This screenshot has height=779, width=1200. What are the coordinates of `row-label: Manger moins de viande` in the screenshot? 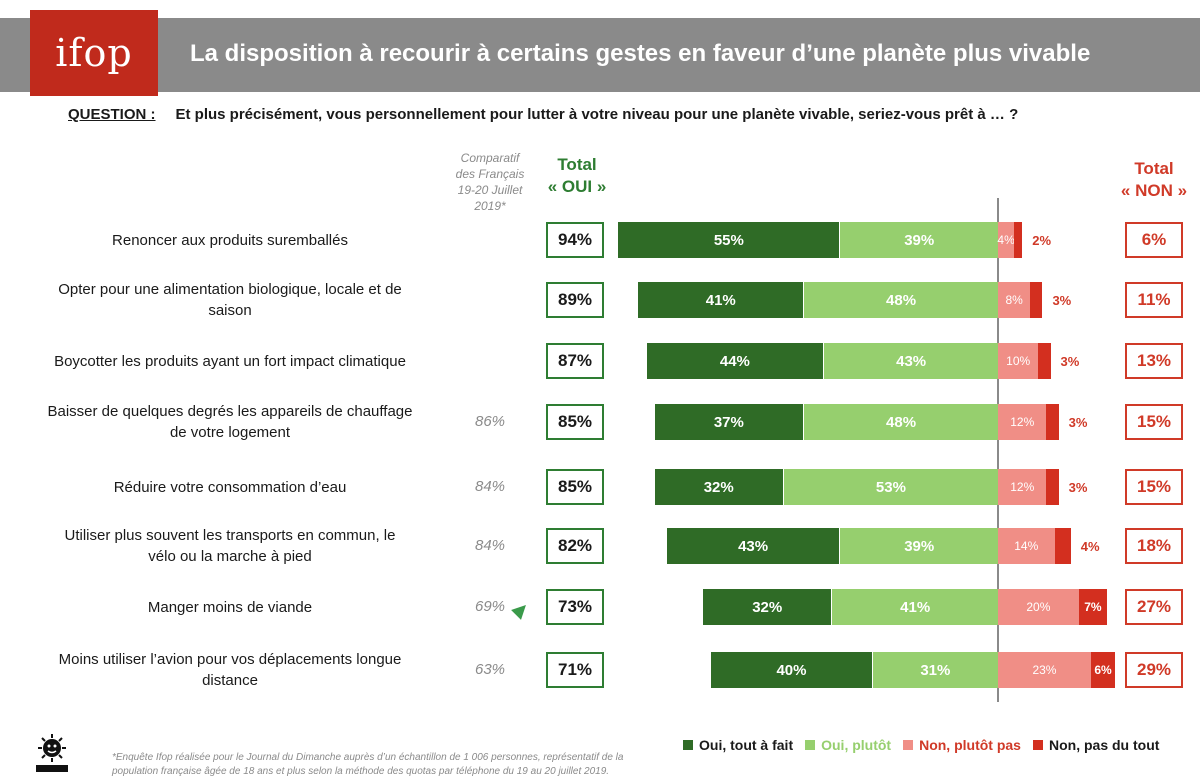 It's located at (230, 607).